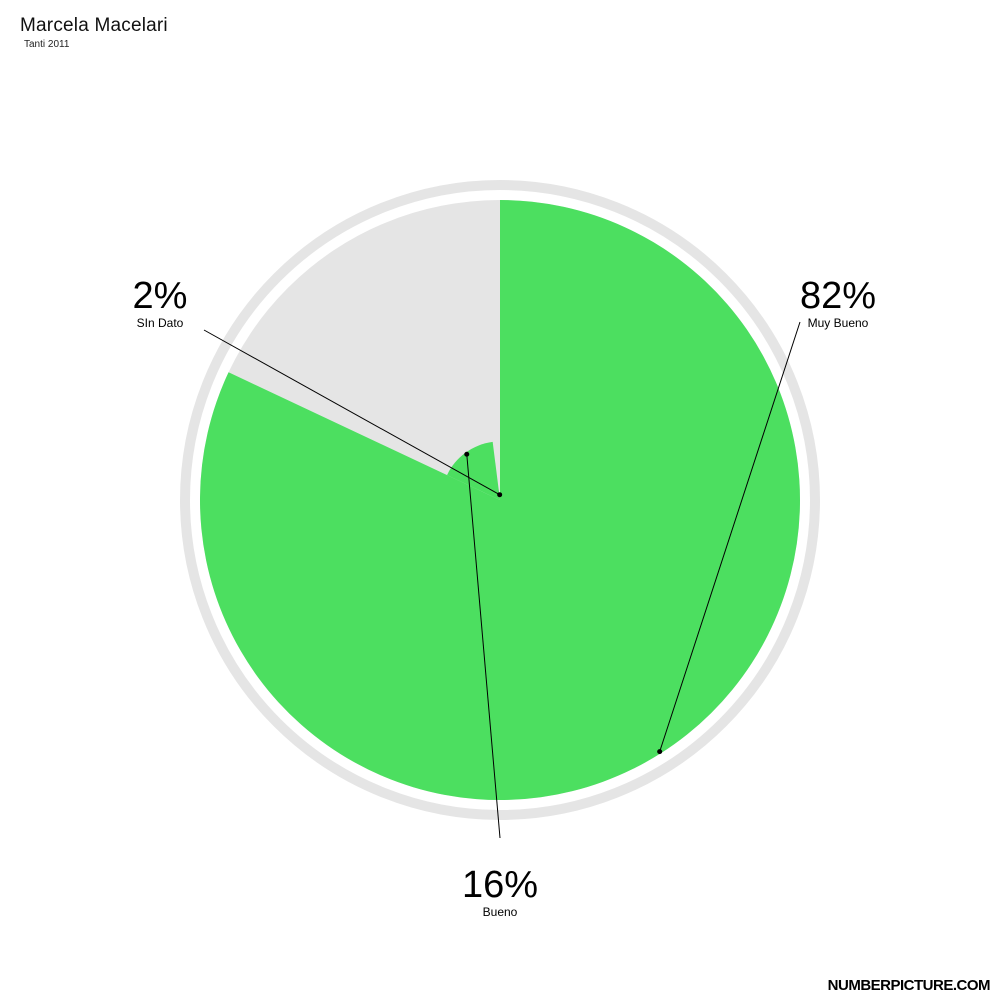  What do you see at coordinates (94, 25) in the screenshot?
I see `chart-title: Marcela Macelari` at bounding box center [94, 25].